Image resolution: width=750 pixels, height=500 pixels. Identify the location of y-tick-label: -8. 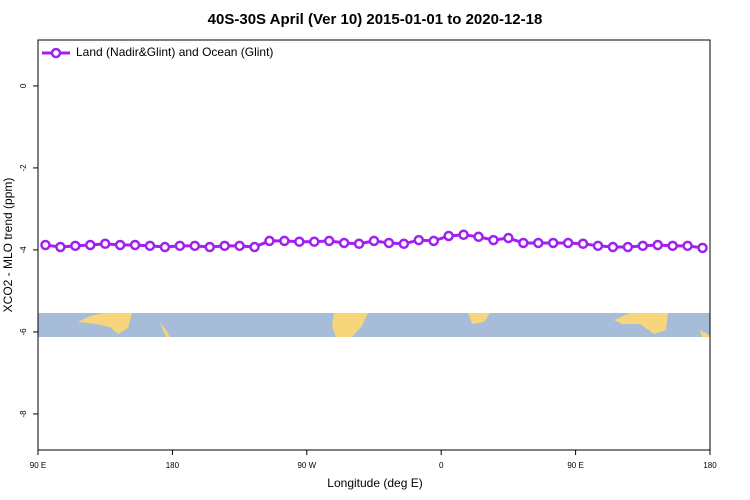
(23, 414).